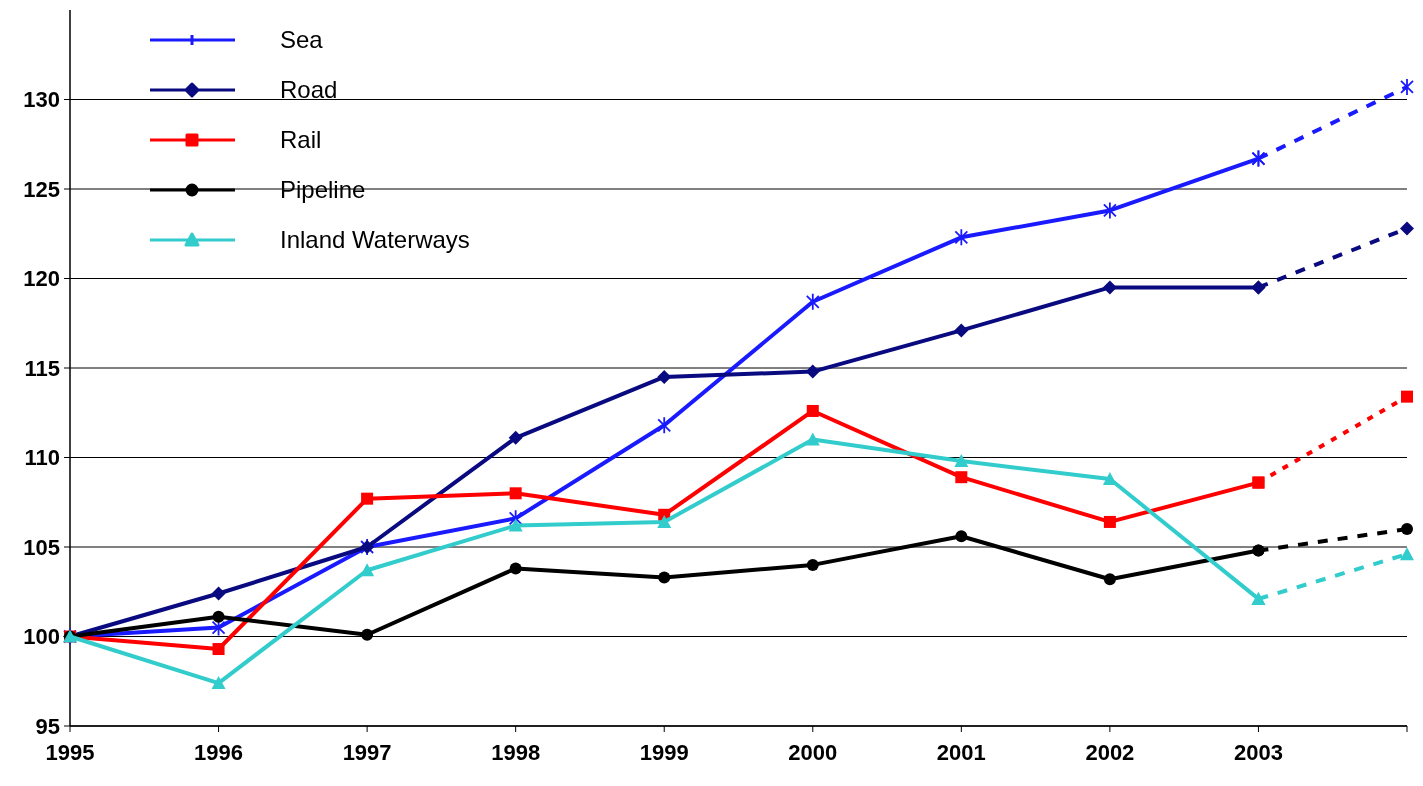 The width and height of the screenshot is (1423, 786). I want to click on y-tick-label: 105, so click(41, 547).